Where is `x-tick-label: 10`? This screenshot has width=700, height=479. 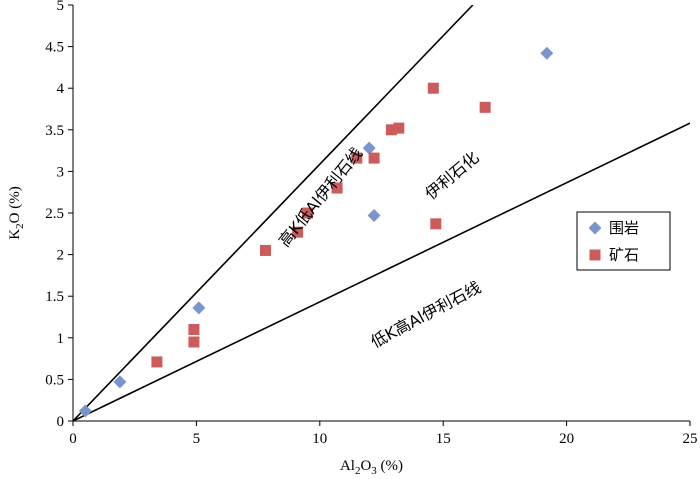 x-tick-label: 10 is located at coordinates (319, 439).